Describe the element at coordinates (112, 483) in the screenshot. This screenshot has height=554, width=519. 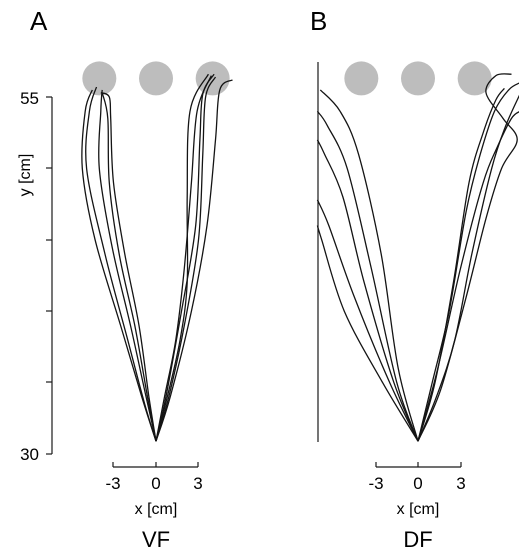
I see `x-tick-label-a-minus3: -3` at that location.